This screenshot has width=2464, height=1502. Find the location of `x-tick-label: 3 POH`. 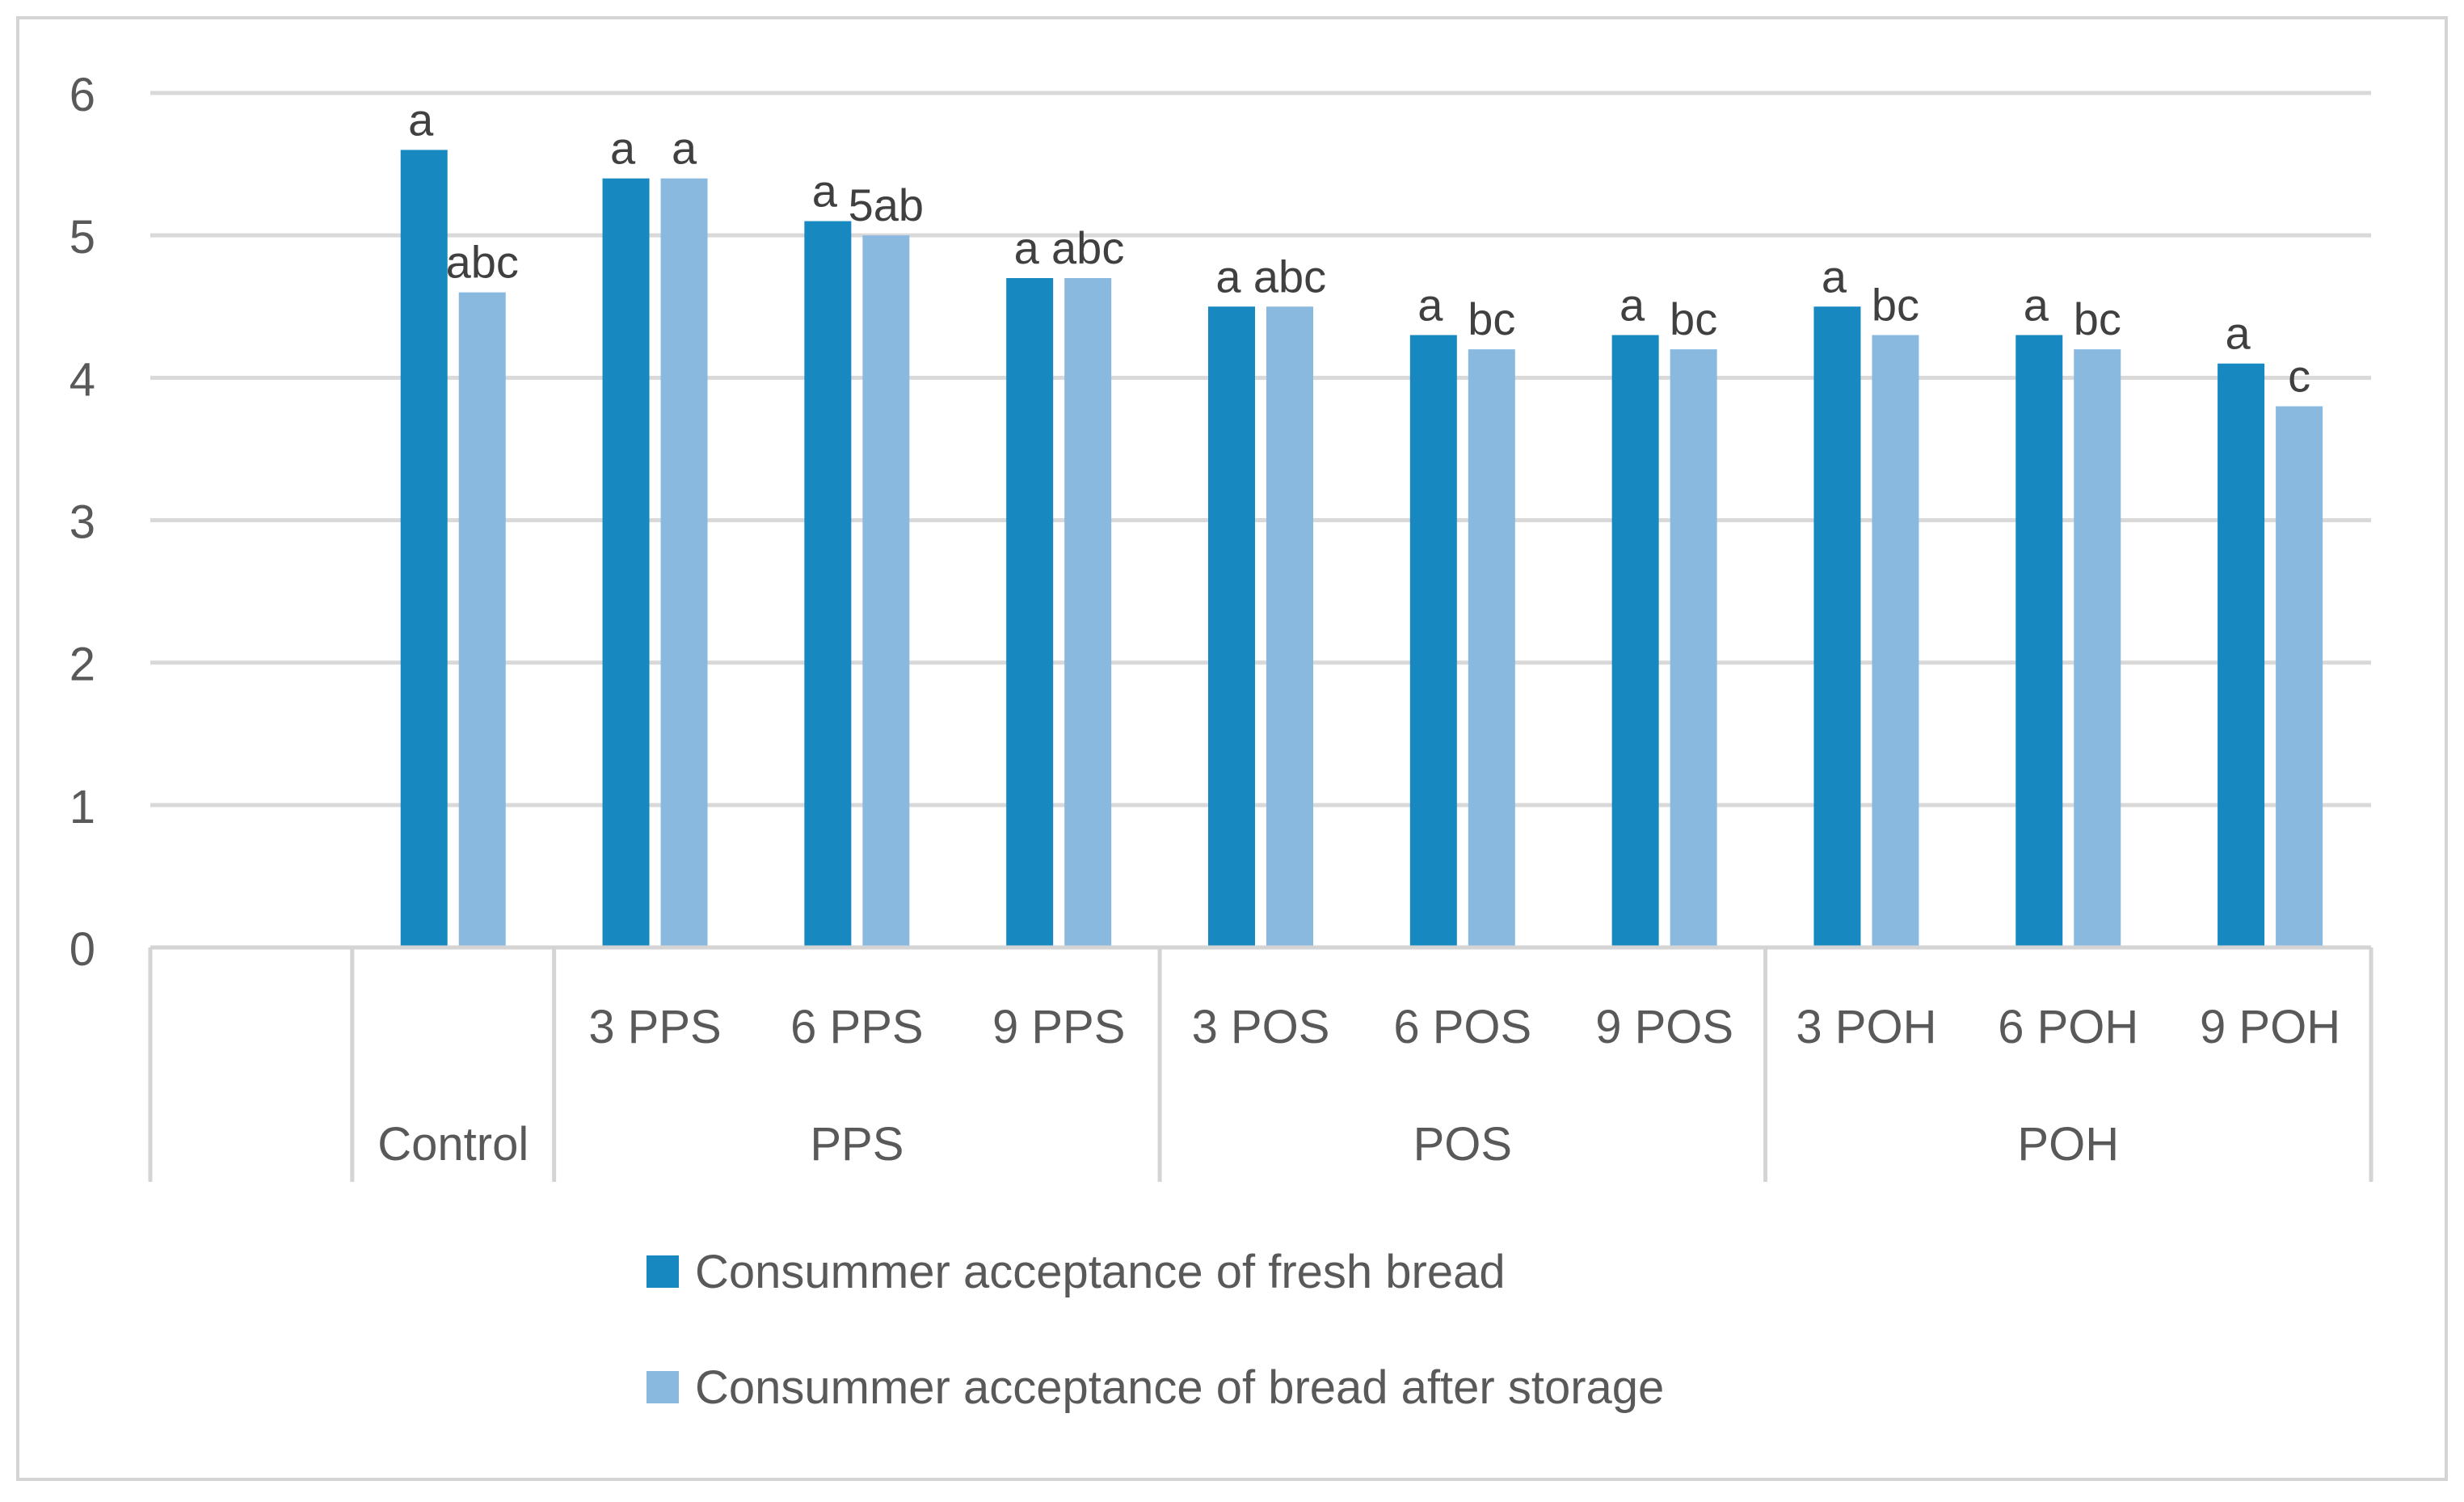

x-tick-label: 3 POH is located at coordinates (1866, 1027).